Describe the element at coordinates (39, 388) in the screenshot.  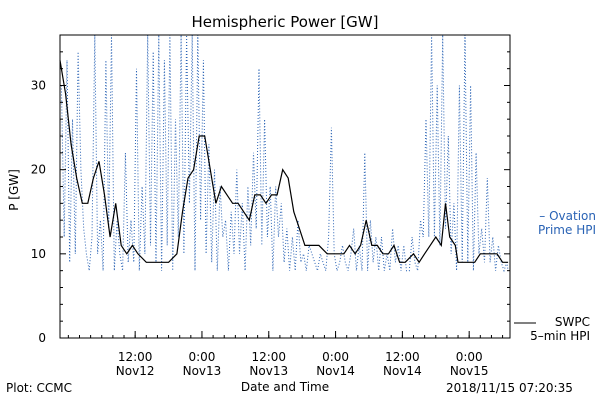
I see `plot-credit: Plot: CCMC` at that location.